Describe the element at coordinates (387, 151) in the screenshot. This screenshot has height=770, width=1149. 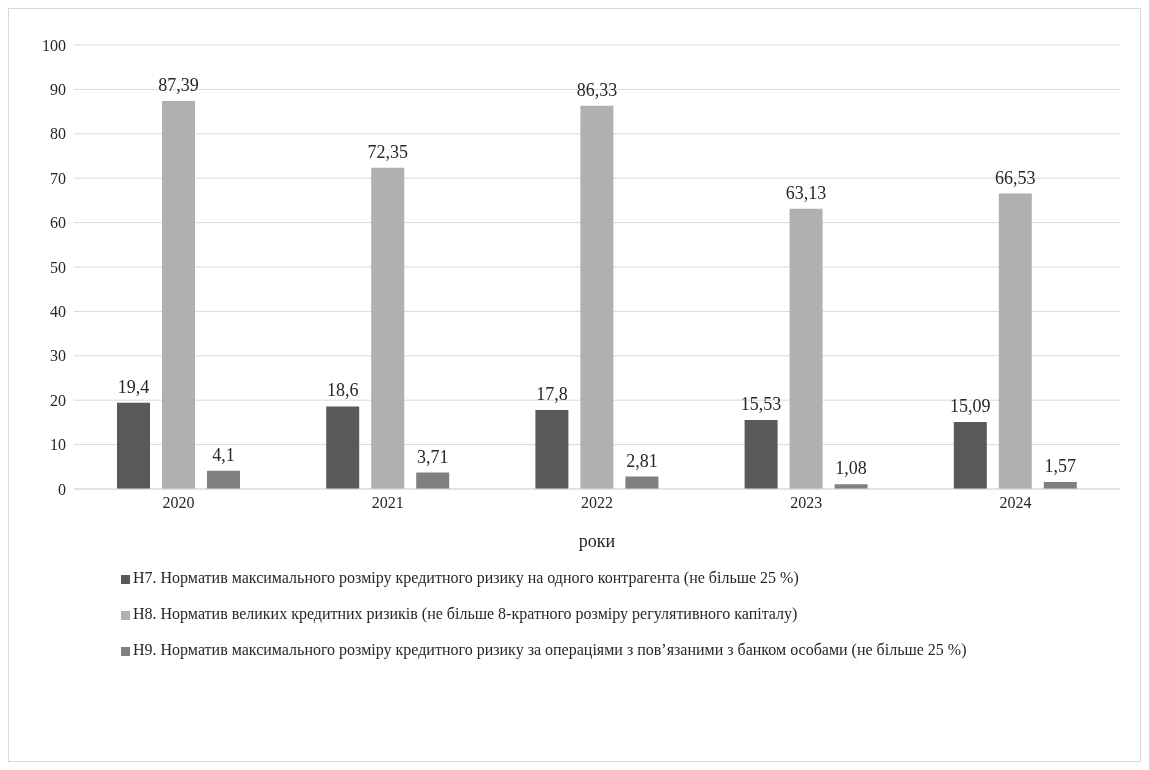
I see `data-label: 72,35` at that location.